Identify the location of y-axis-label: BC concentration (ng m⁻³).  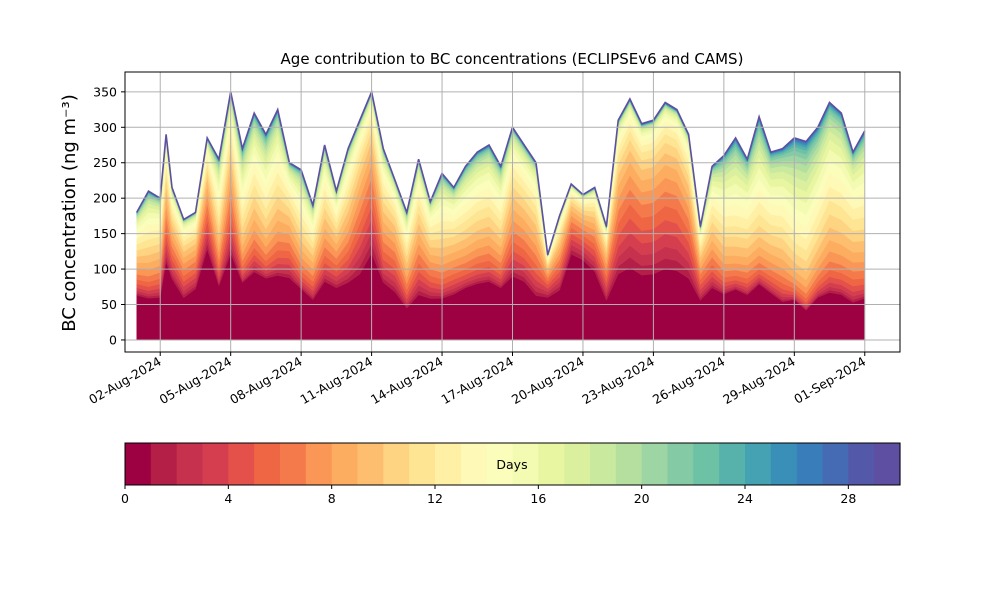
(69, 213).